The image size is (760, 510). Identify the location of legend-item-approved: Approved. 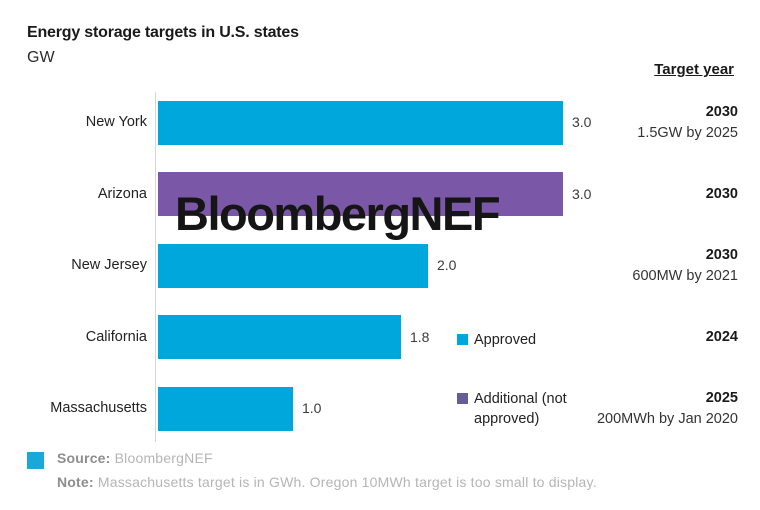
(496, 340).